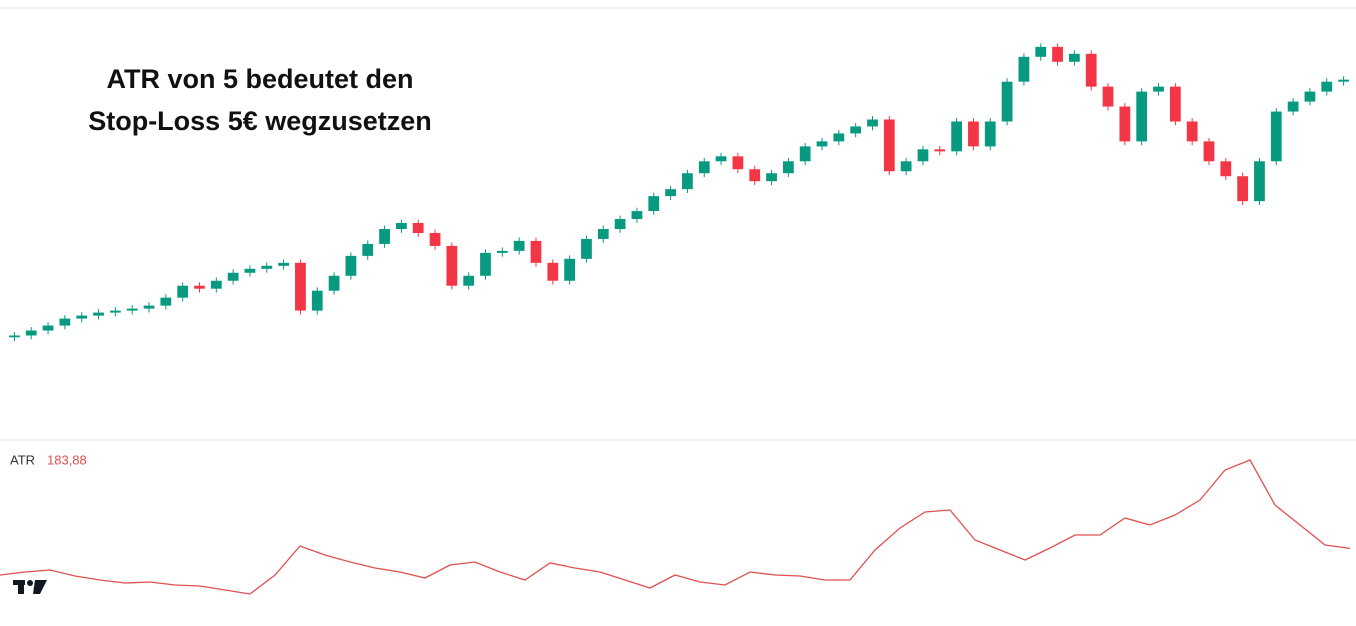 Image resolution: width=1356 pixels, height=626 pixels. What do you see at coordinates (260, 121) in the screenshot?
I see `annotation: Stop-Loss 5€ wegzusetzen` at bounding box center [260, 121].